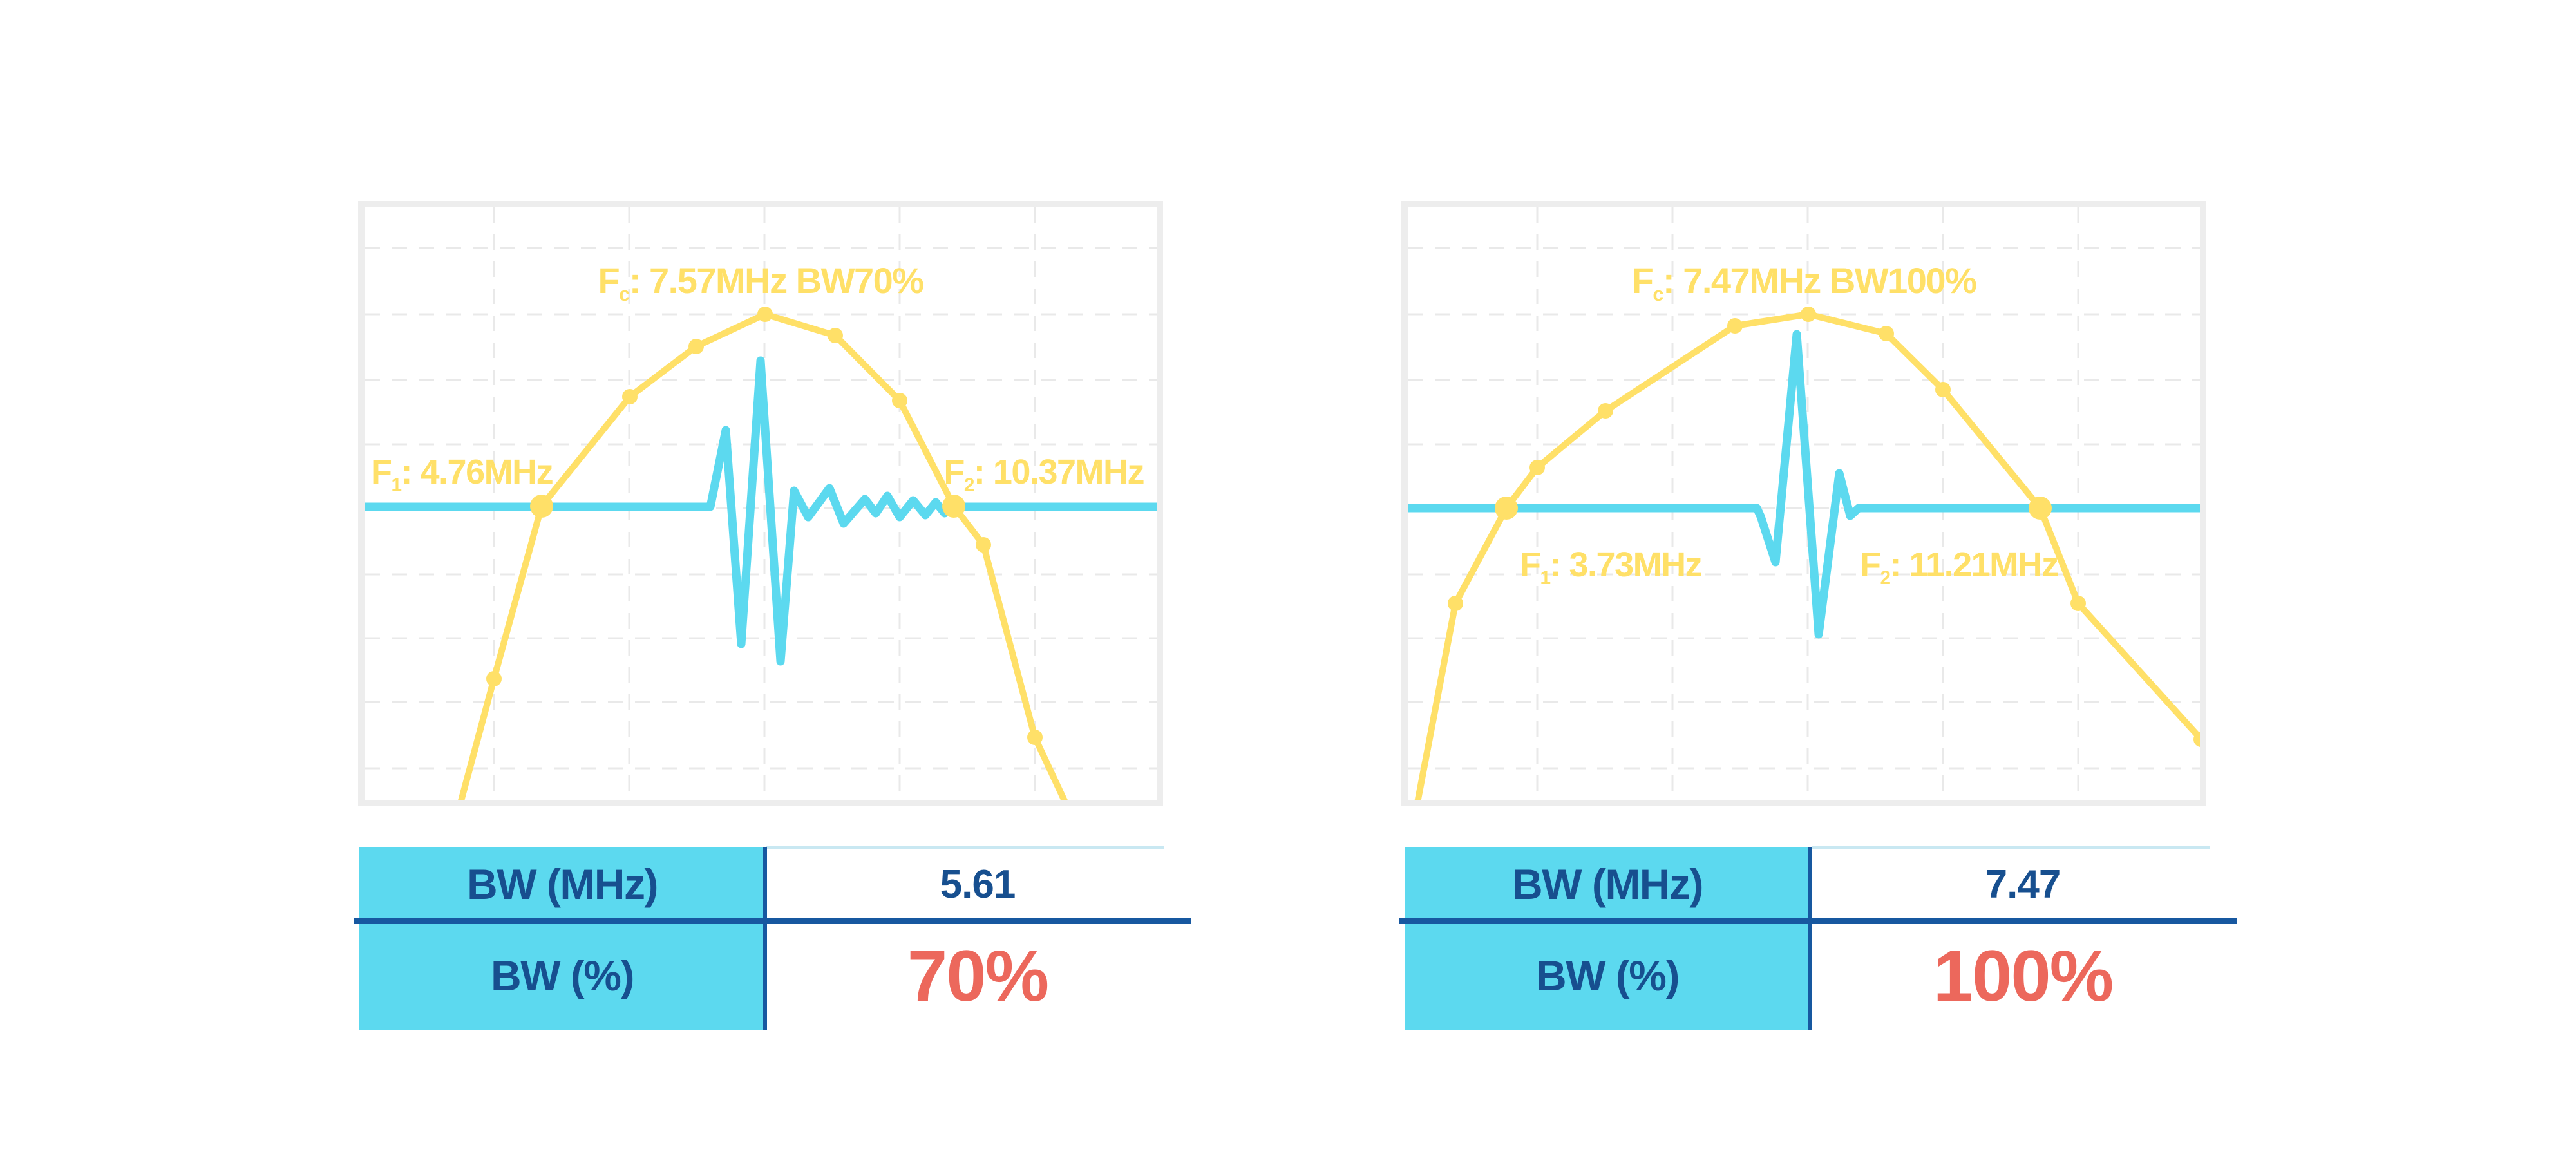 The image size is (2576, 1154). I want to click on bandwidth-table-bw100: BW (MHz) BW (%) 7.47 100%, so click(1818, 938).